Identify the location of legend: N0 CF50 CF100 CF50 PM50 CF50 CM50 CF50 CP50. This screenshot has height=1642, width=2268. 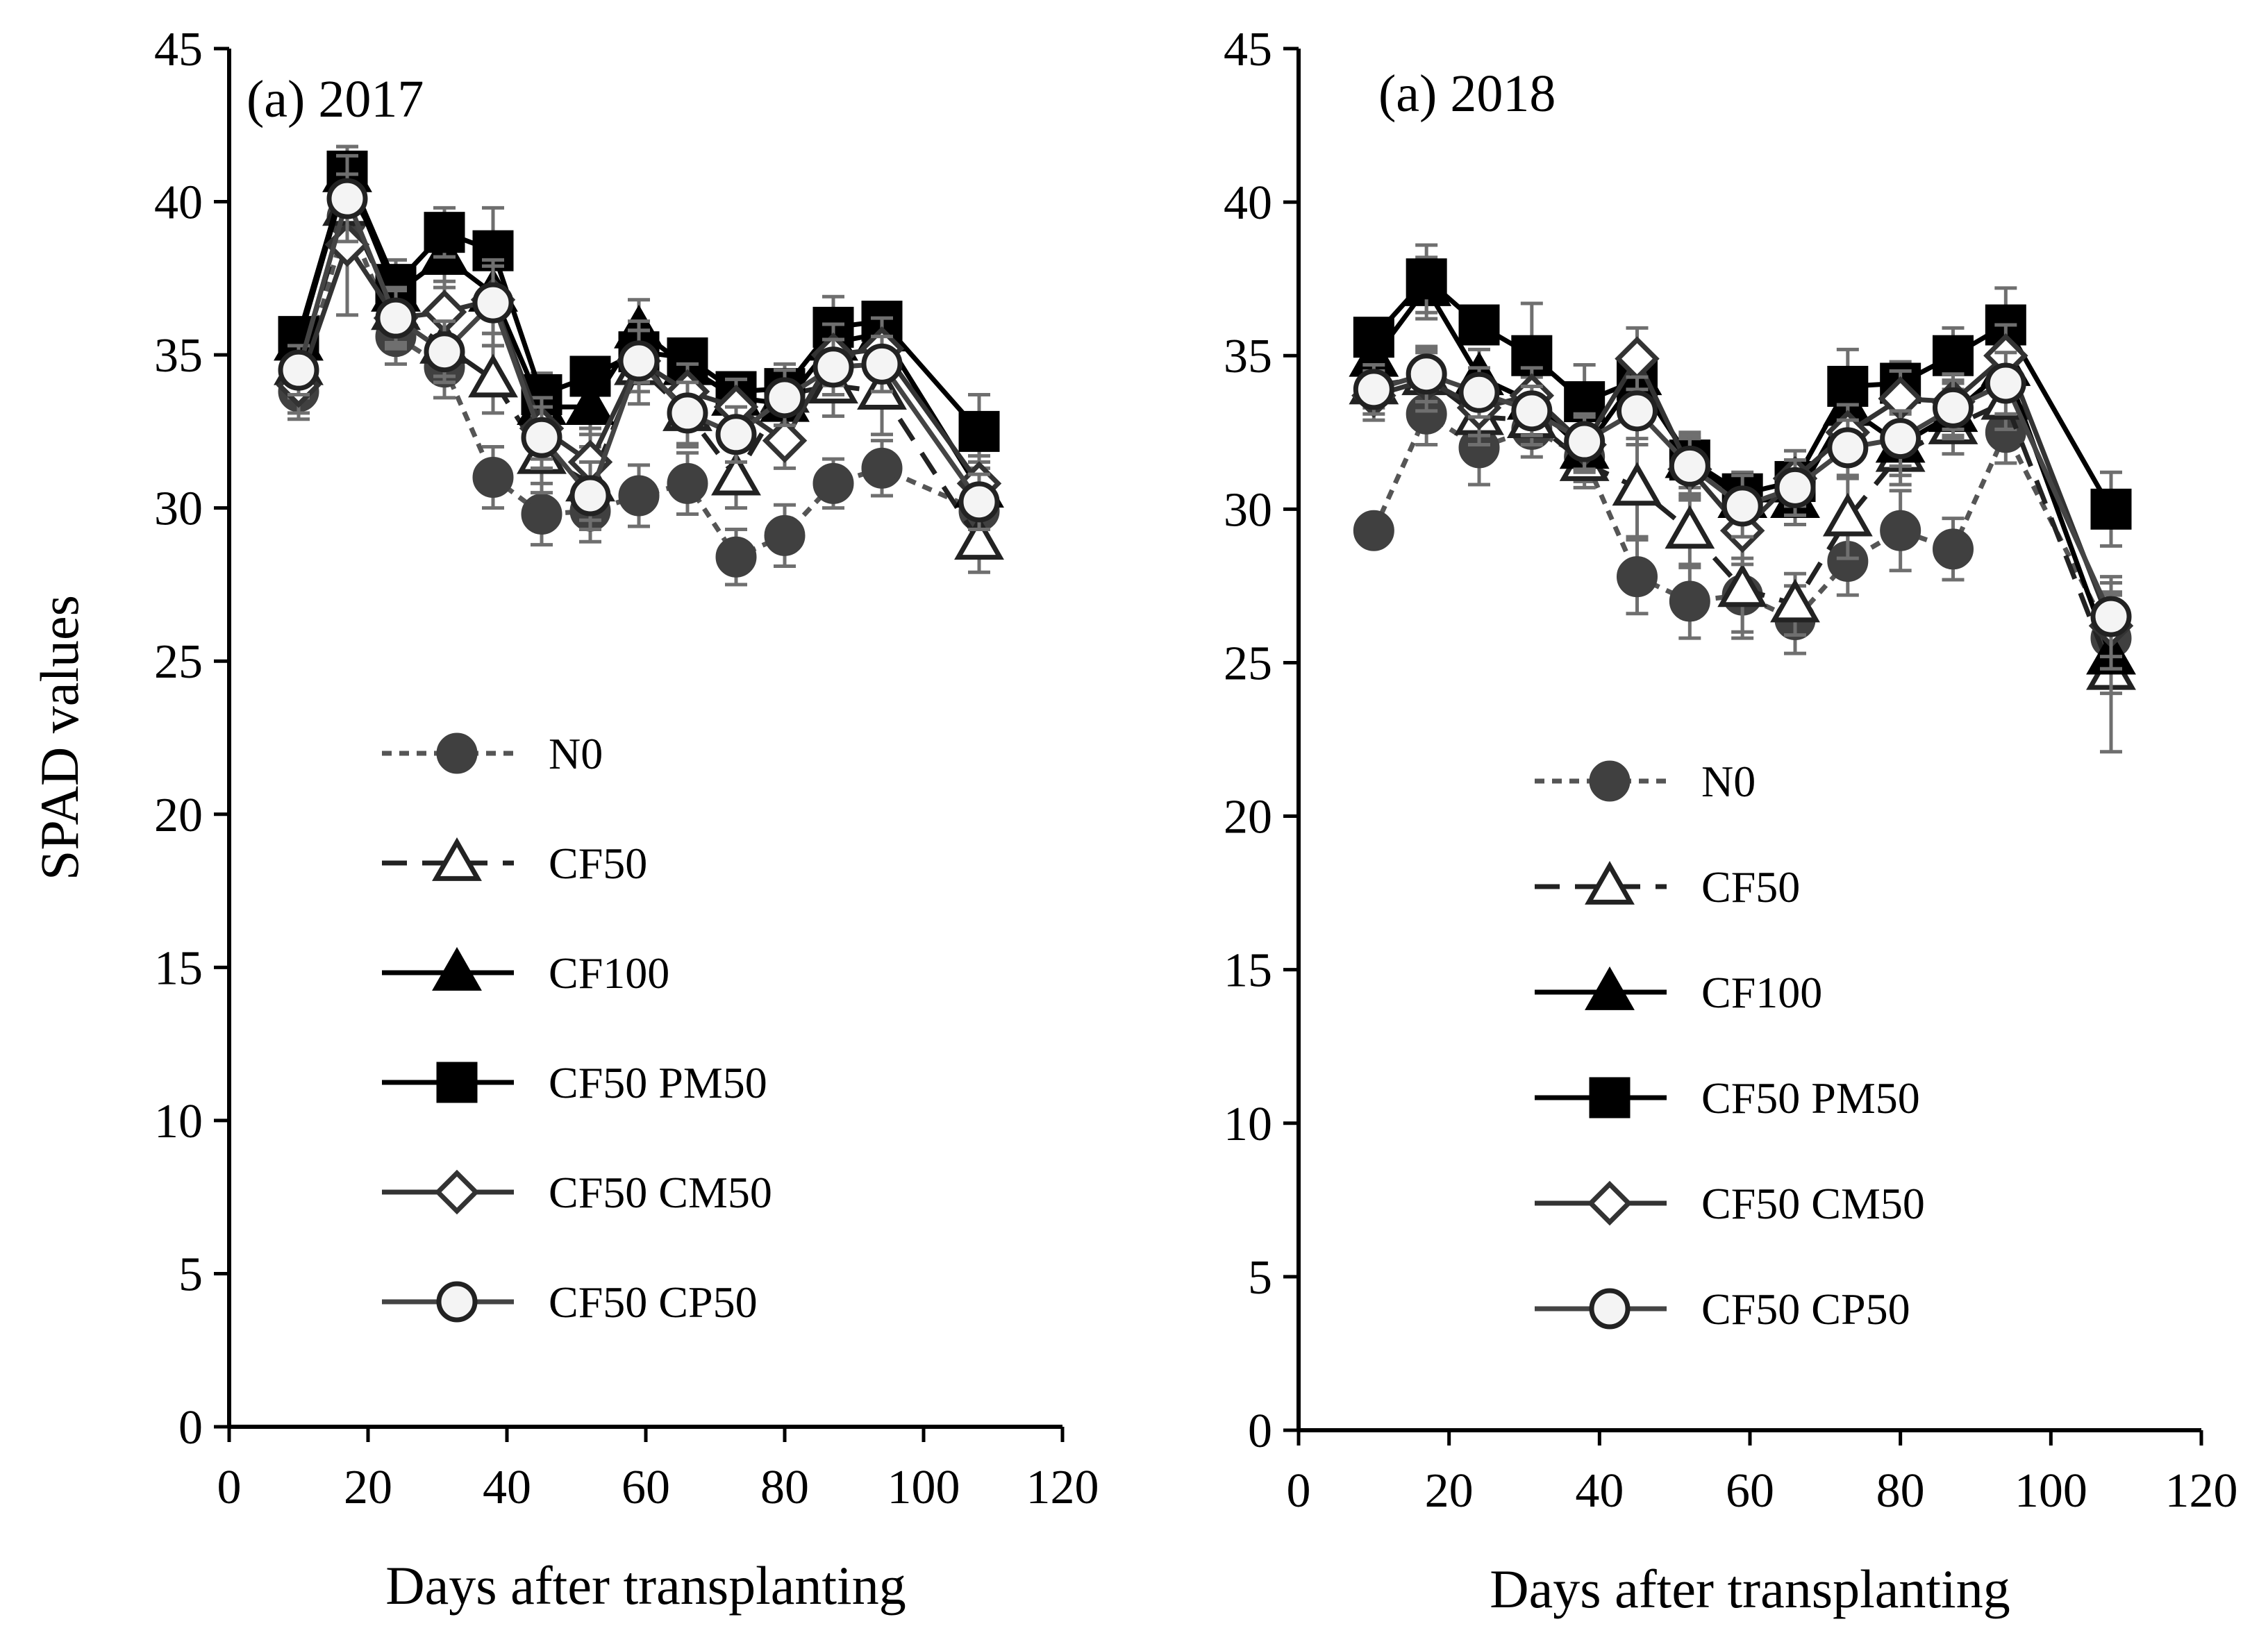
(1730, 1045).